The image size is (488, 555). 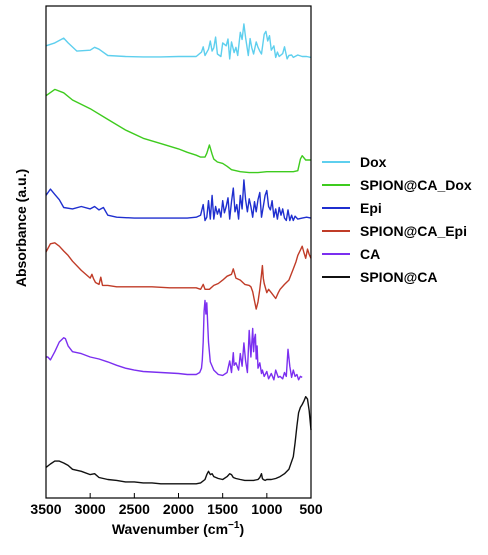 What do you see at coordinates (21, 228) in the screenshot?
I see `y-axis-title: Absorbance (a.u.)` at bounding box center [21, 228].